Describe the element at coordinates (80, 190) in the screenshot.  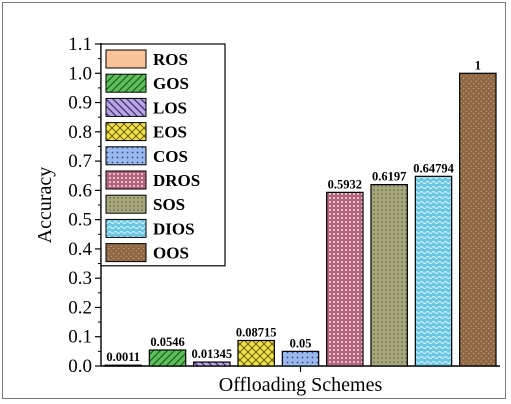
I see `y-tick-label: 0.6` at that location.